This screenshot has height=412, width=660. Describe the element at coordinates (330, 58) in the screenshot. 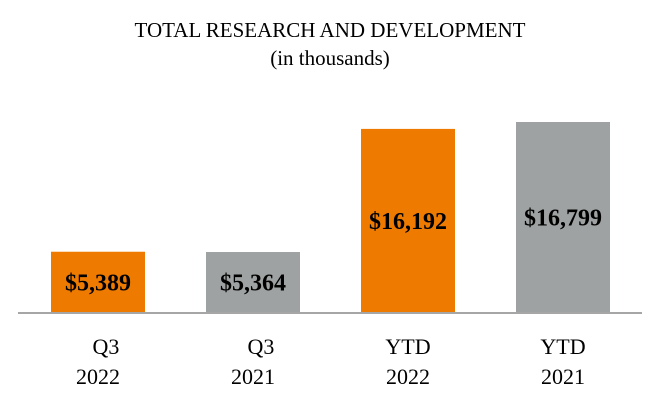

I see `chart-subtitle: (in thousands)` at that location.